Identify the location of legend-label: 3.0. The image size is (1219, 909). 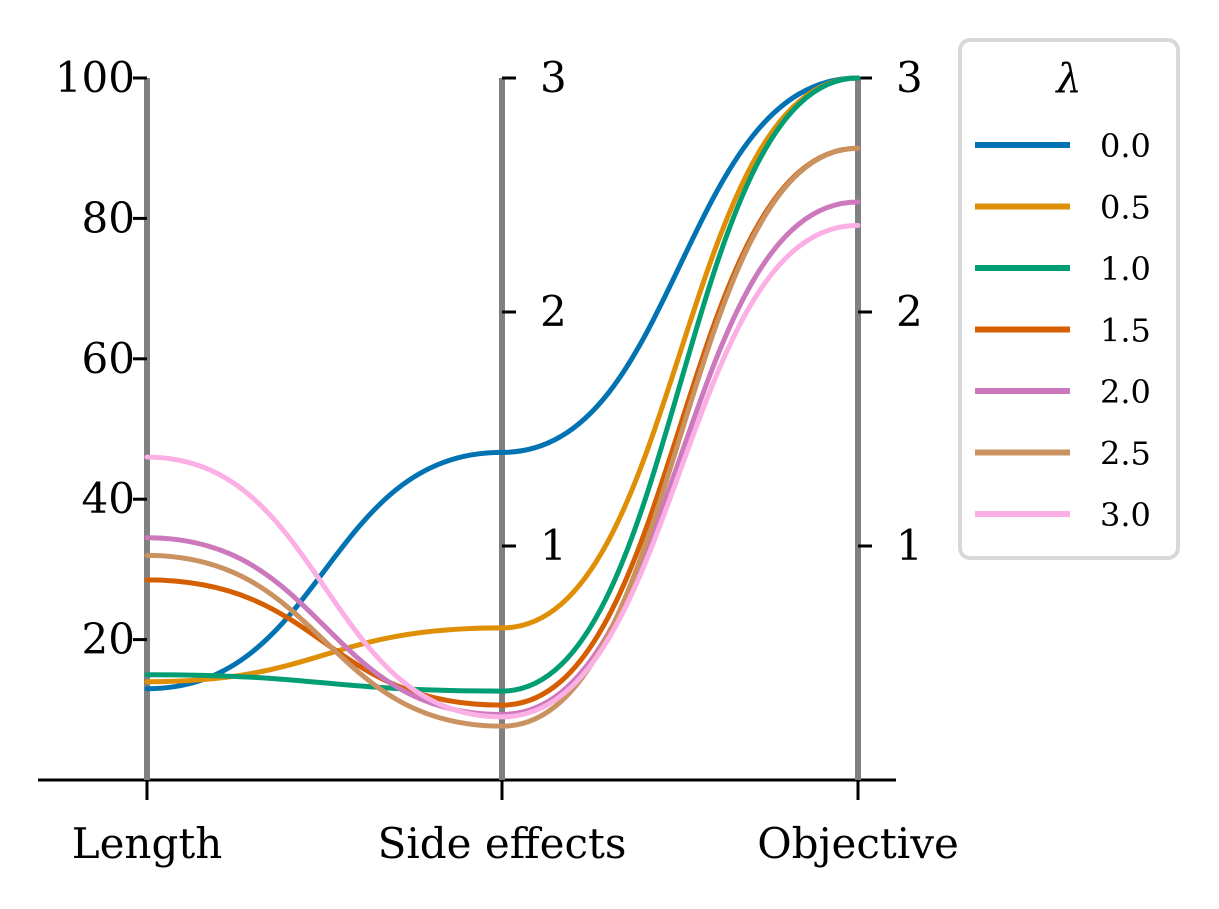
(1125, 515).